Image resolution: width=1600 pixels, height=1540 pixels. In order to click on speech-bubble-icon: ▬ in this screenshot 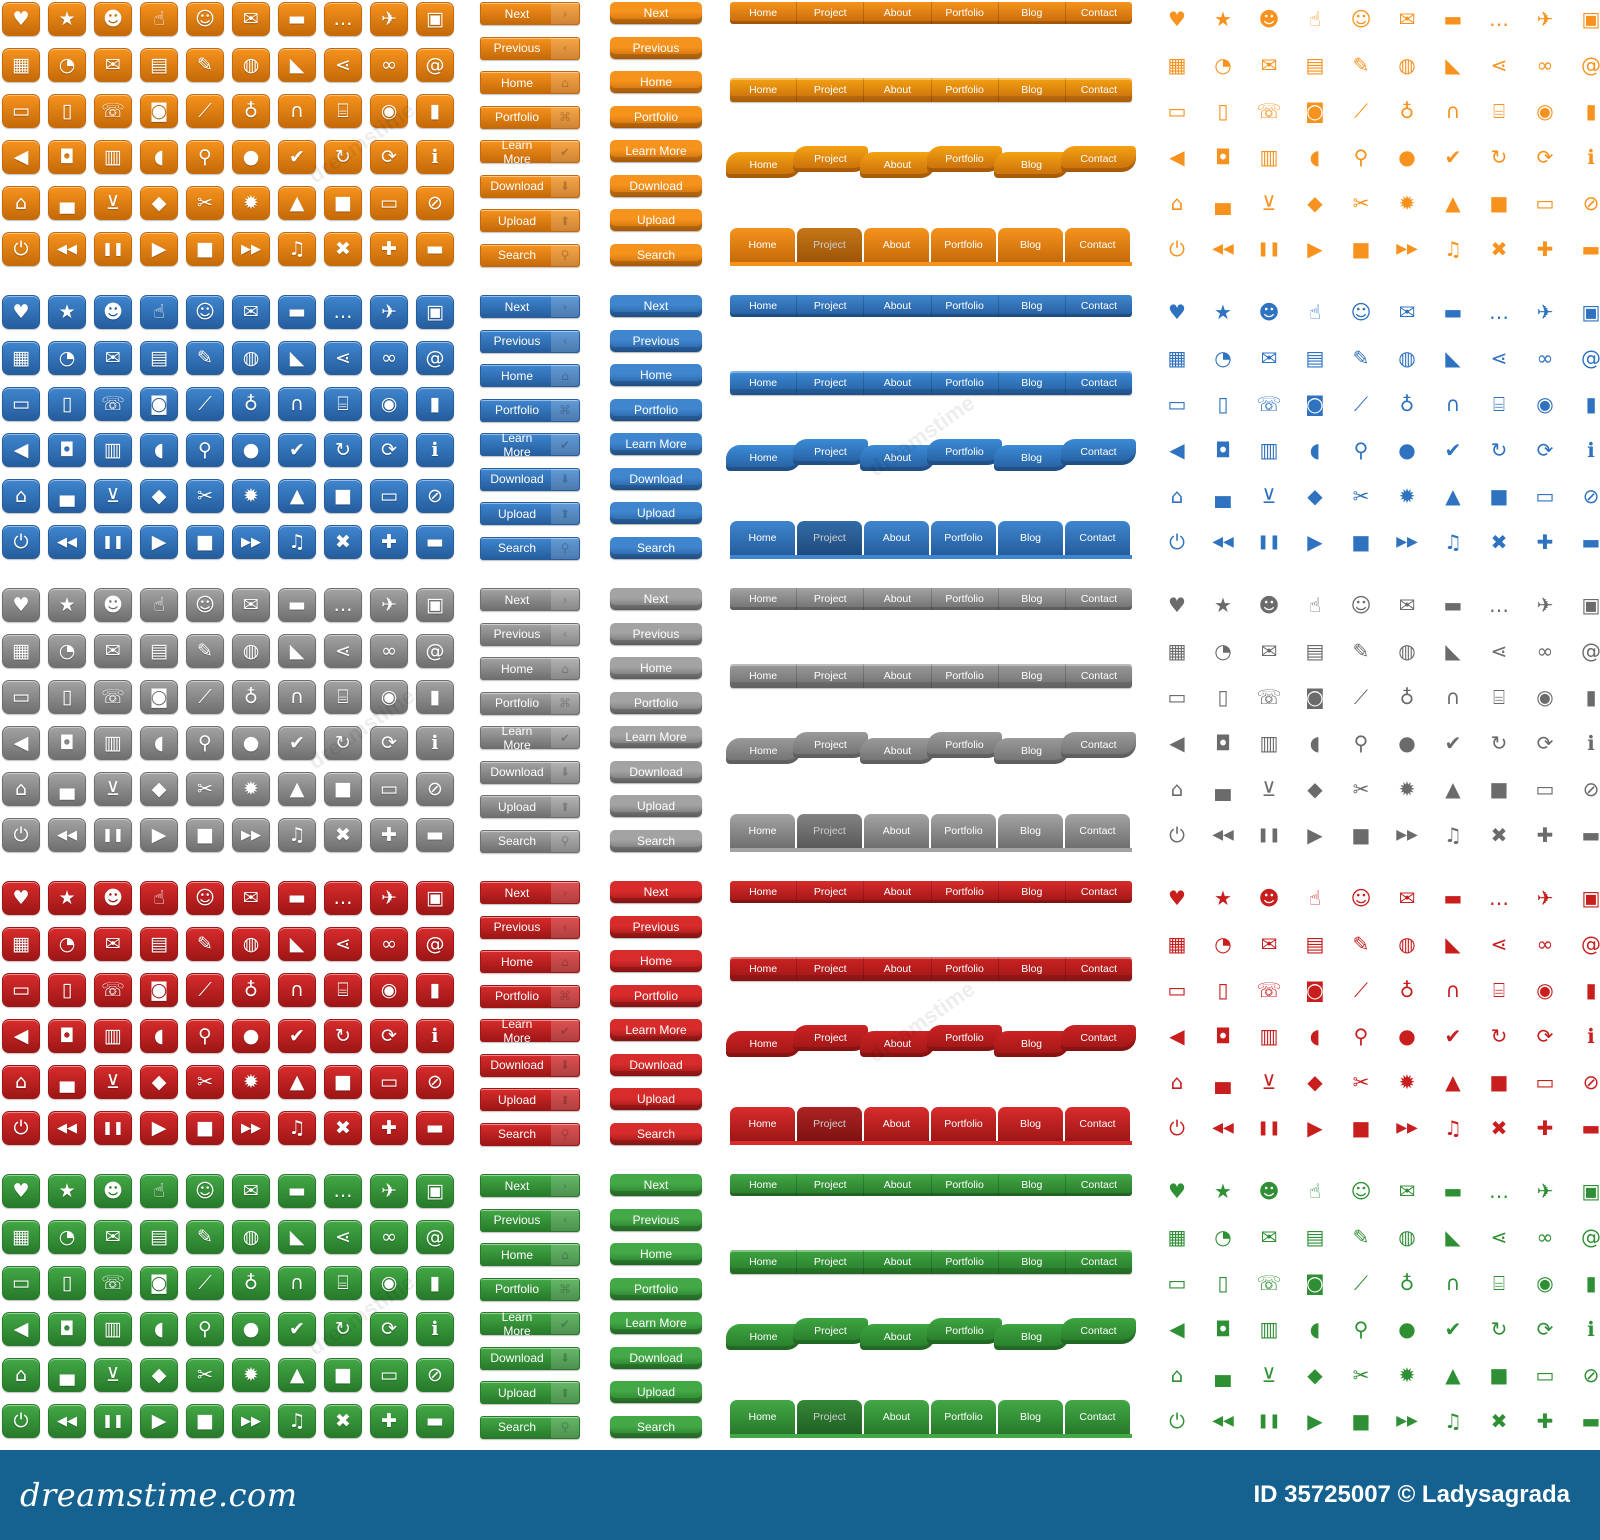, I will do `click(1453, 312)`.